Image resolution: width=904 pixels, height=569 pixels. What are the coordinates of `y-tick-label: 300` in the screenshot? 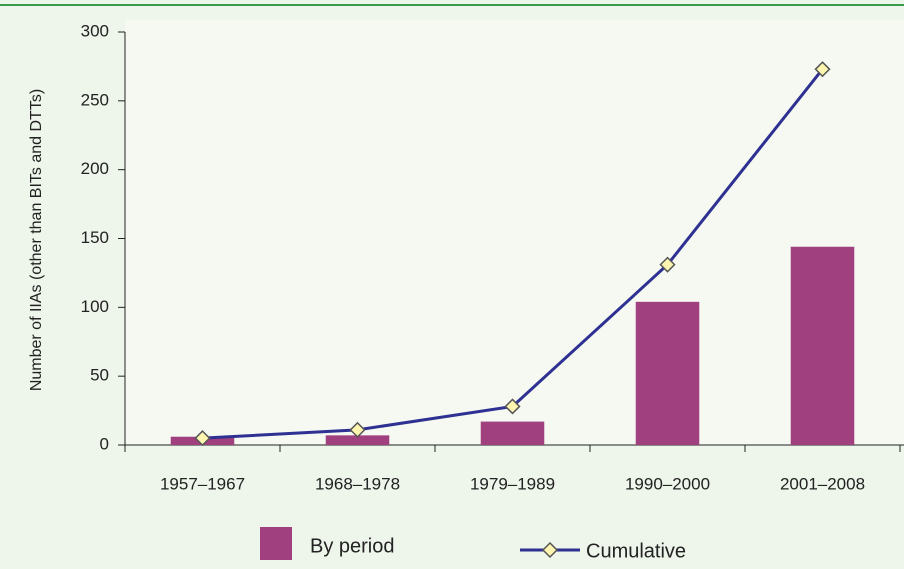 It's located at (95, 30).